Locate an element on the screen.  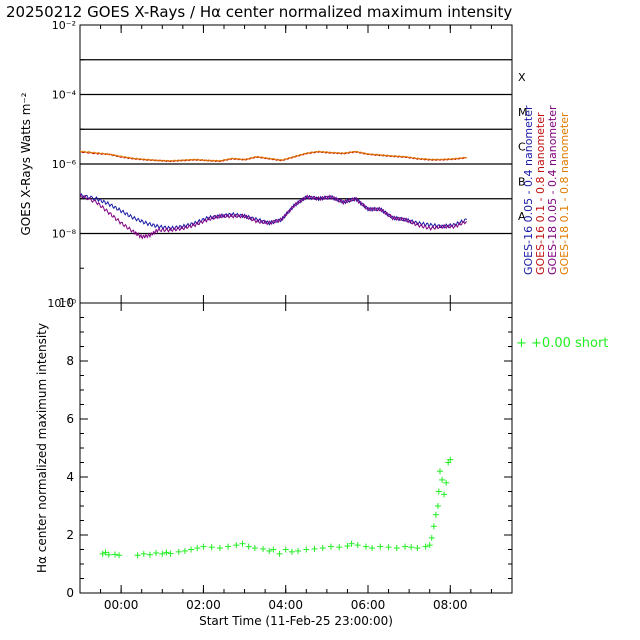
xray-y-tick-label: 10⁻⁴ is located at coordinates (64, 95).